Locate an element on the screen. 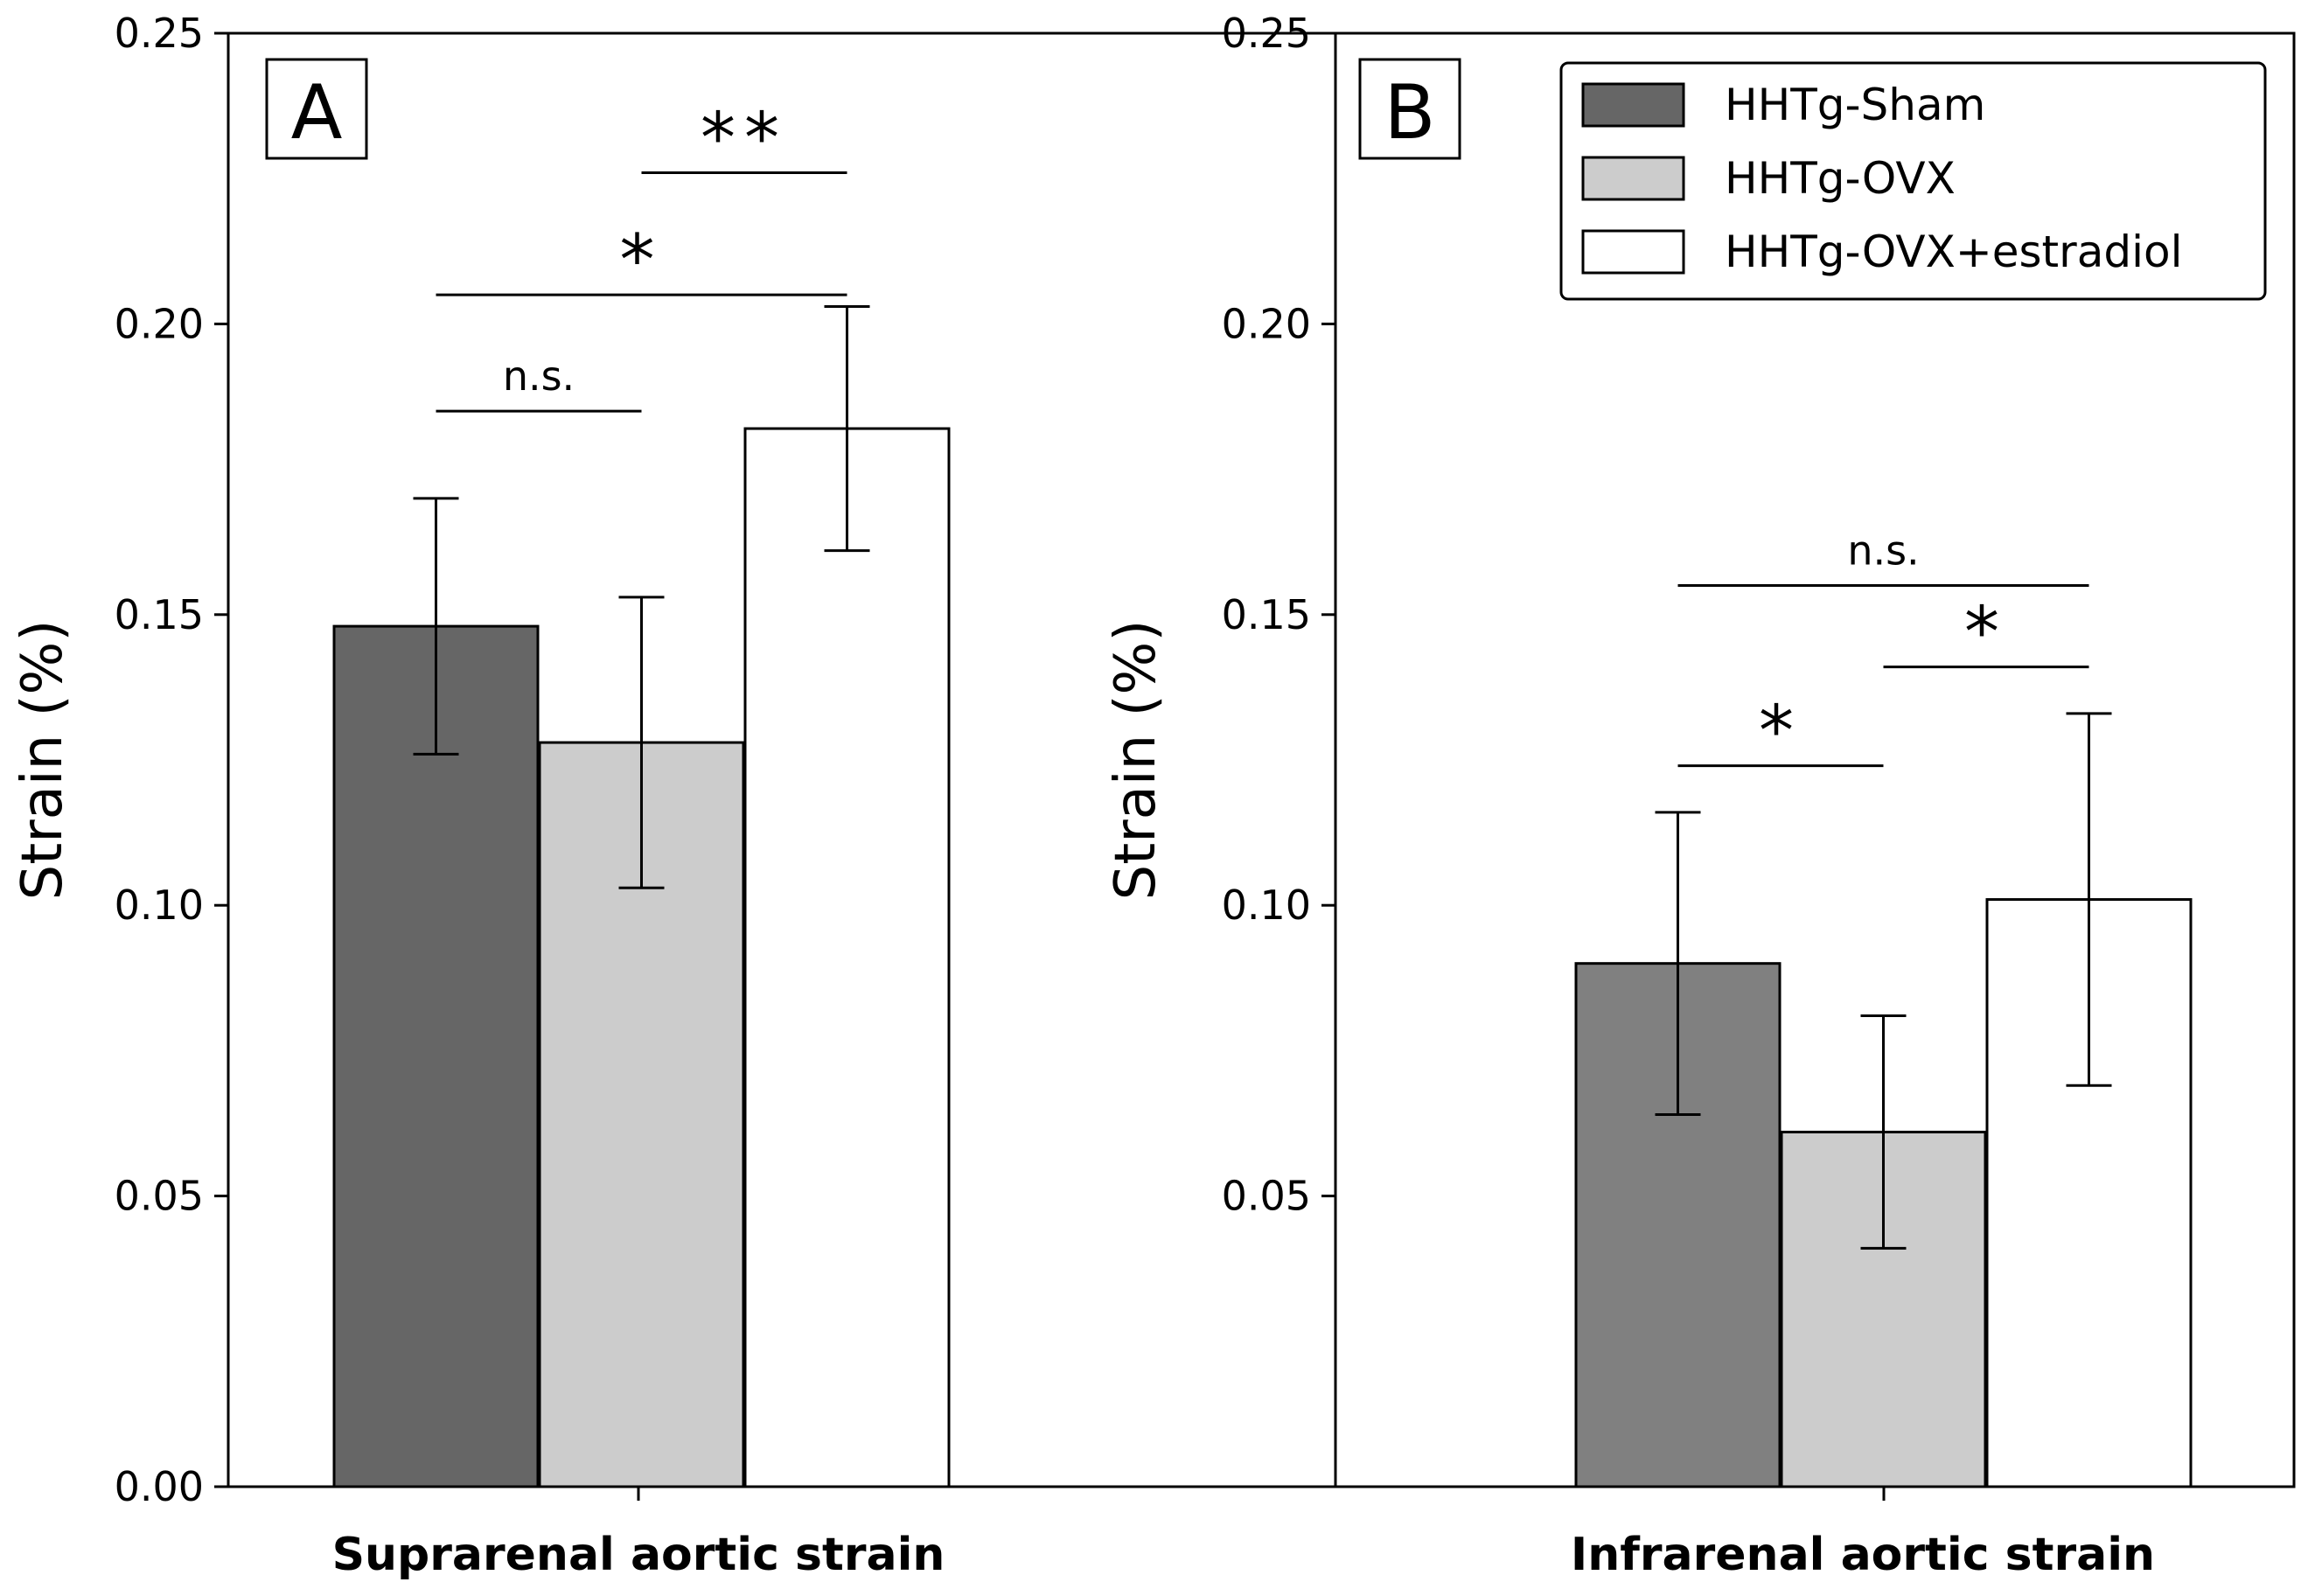 Image resolution: width=2301 pixels, height=1596 pixels. legend-label-sham: HHTg-Sham is located at coordinates (1855, 105).